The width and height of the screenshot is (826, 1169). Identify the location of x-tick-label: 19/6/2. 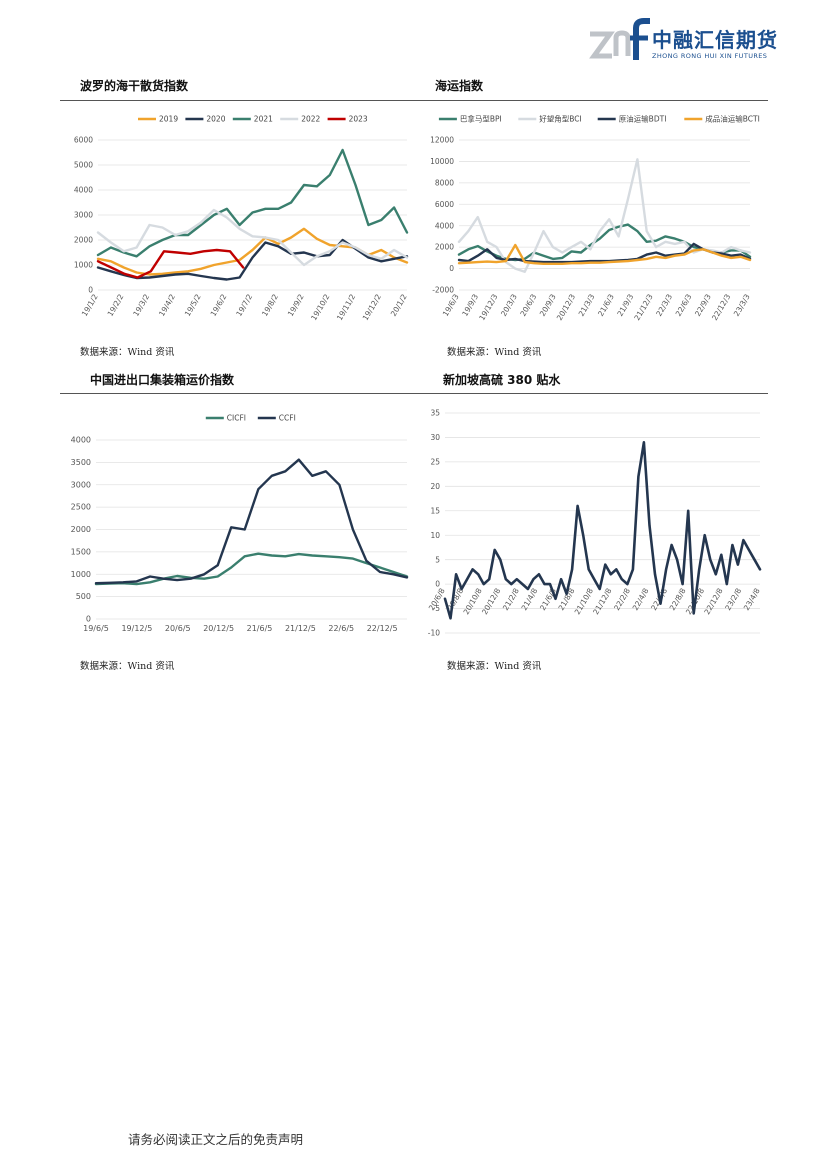
(219, 305).